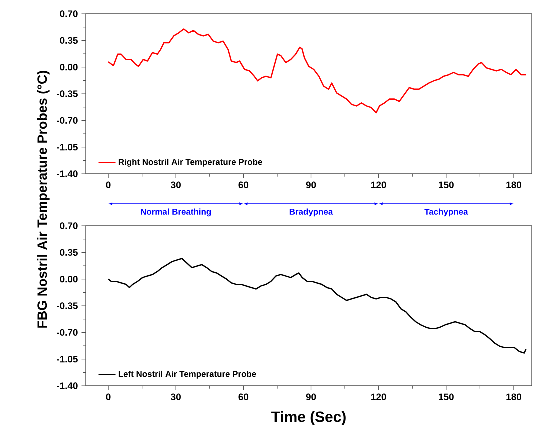 This screenshot has height=439, width=538. I want to click on y-axis-title: FBG Nostril Air Temperature Probes (°C), so click(43, 199).